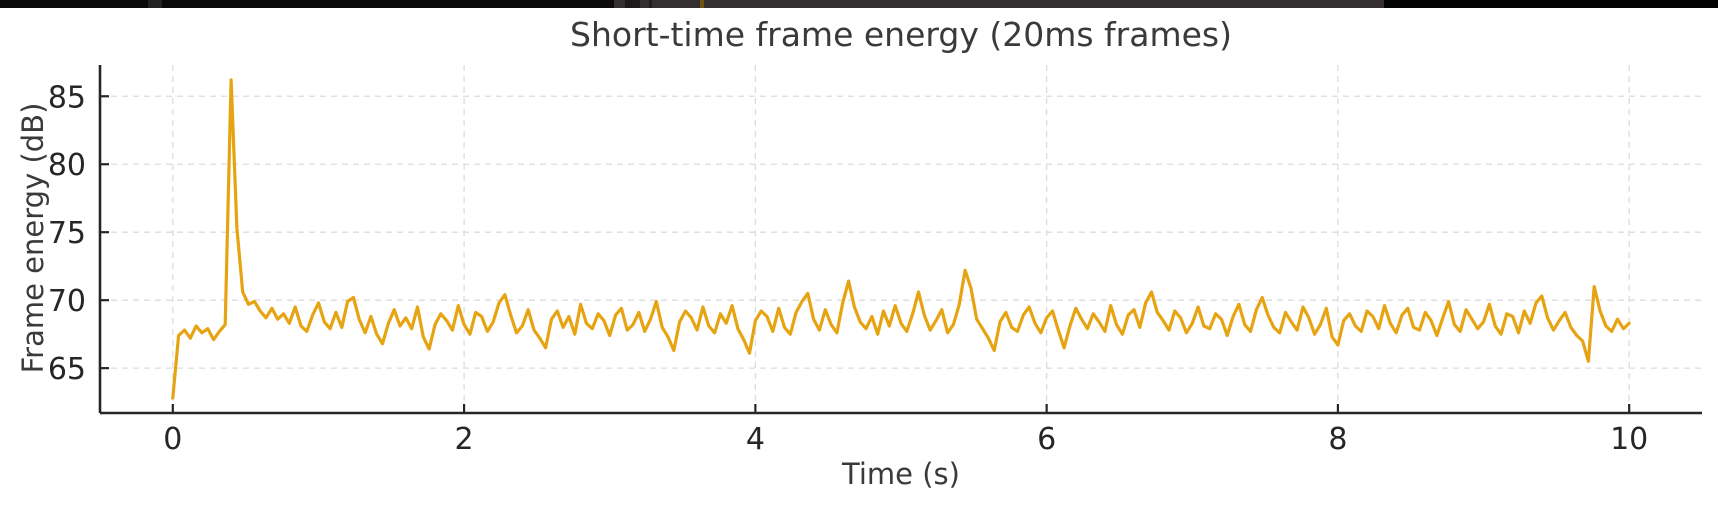  What do you see at coordinates (755, 439) in the screenshot?
I see `x-tick-label: 4` at bounding box center [755, 439].